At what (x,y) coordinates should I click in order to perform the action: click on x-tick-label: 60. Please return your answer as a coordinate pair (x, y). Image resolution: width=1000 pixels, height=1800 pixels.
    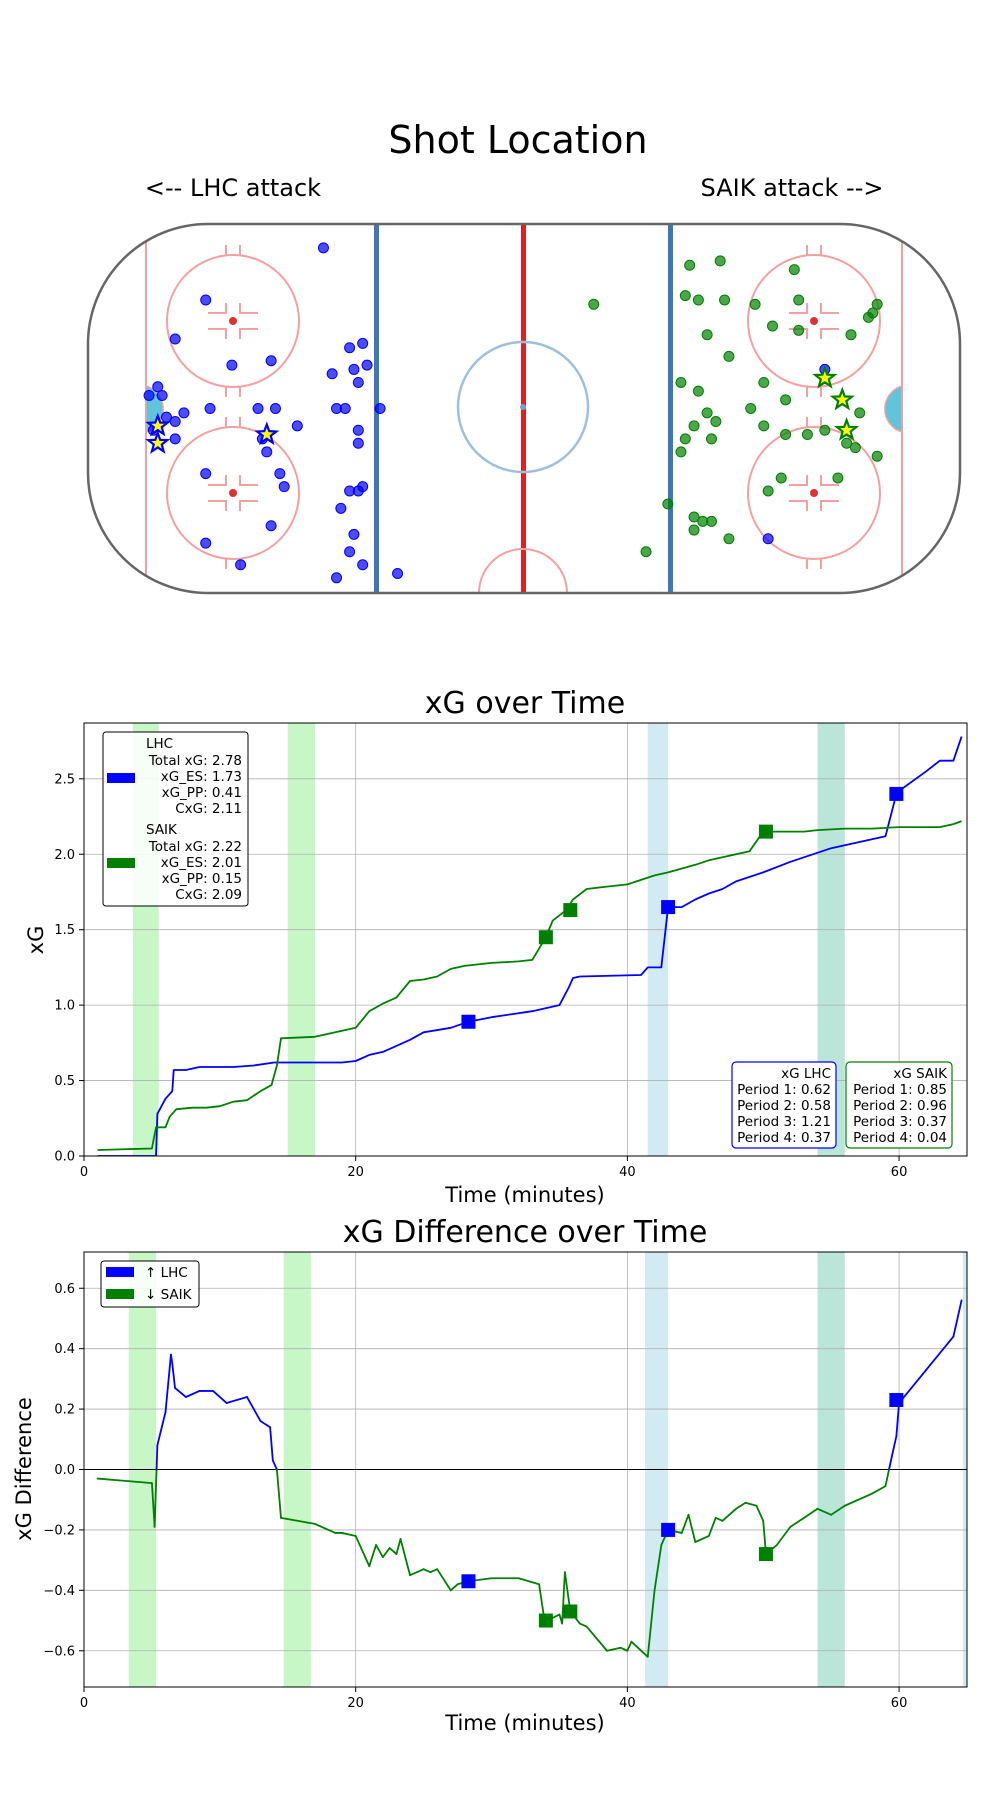
    Looking at the image, I should click on (899, 1172).